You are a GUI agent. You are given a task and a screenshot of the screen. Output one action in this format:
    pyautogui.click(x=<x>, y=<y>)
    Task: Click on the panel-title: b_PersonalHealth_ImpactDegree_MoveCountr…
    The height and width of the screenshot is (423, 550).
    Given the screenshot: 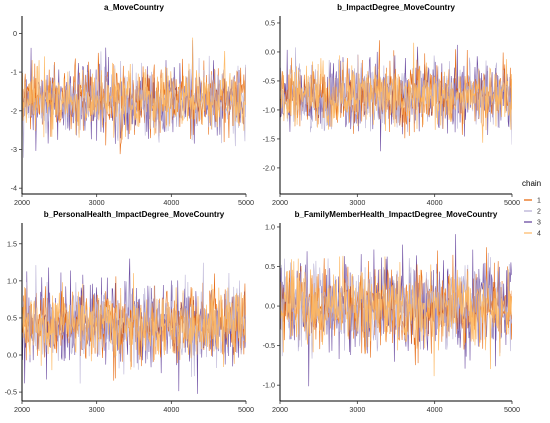 What is the action you would take?
    pyautogui.click(x=134, y=214)
    